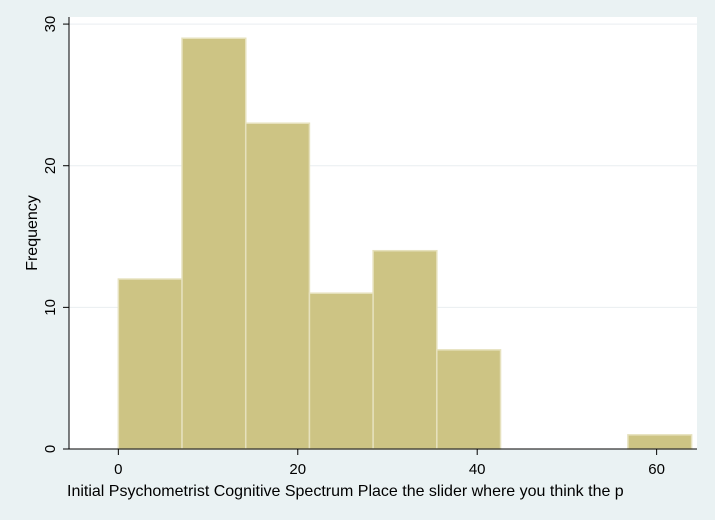 The width and height of the screenshot is (715, 520). I want to click on y-tick-label: 10, so click(50, 307).